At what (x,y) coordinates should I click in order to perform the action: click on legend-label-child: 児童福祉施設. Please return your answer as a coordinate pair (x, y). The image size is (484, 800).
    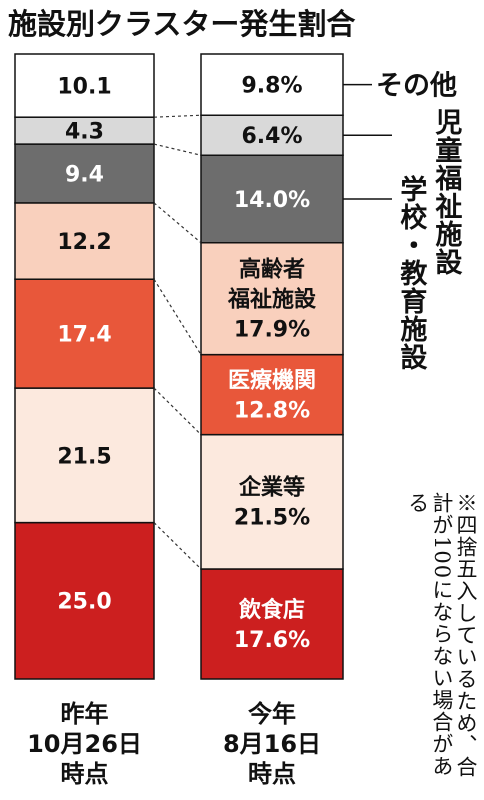
    Looking at the image, I should click on (446, 192).